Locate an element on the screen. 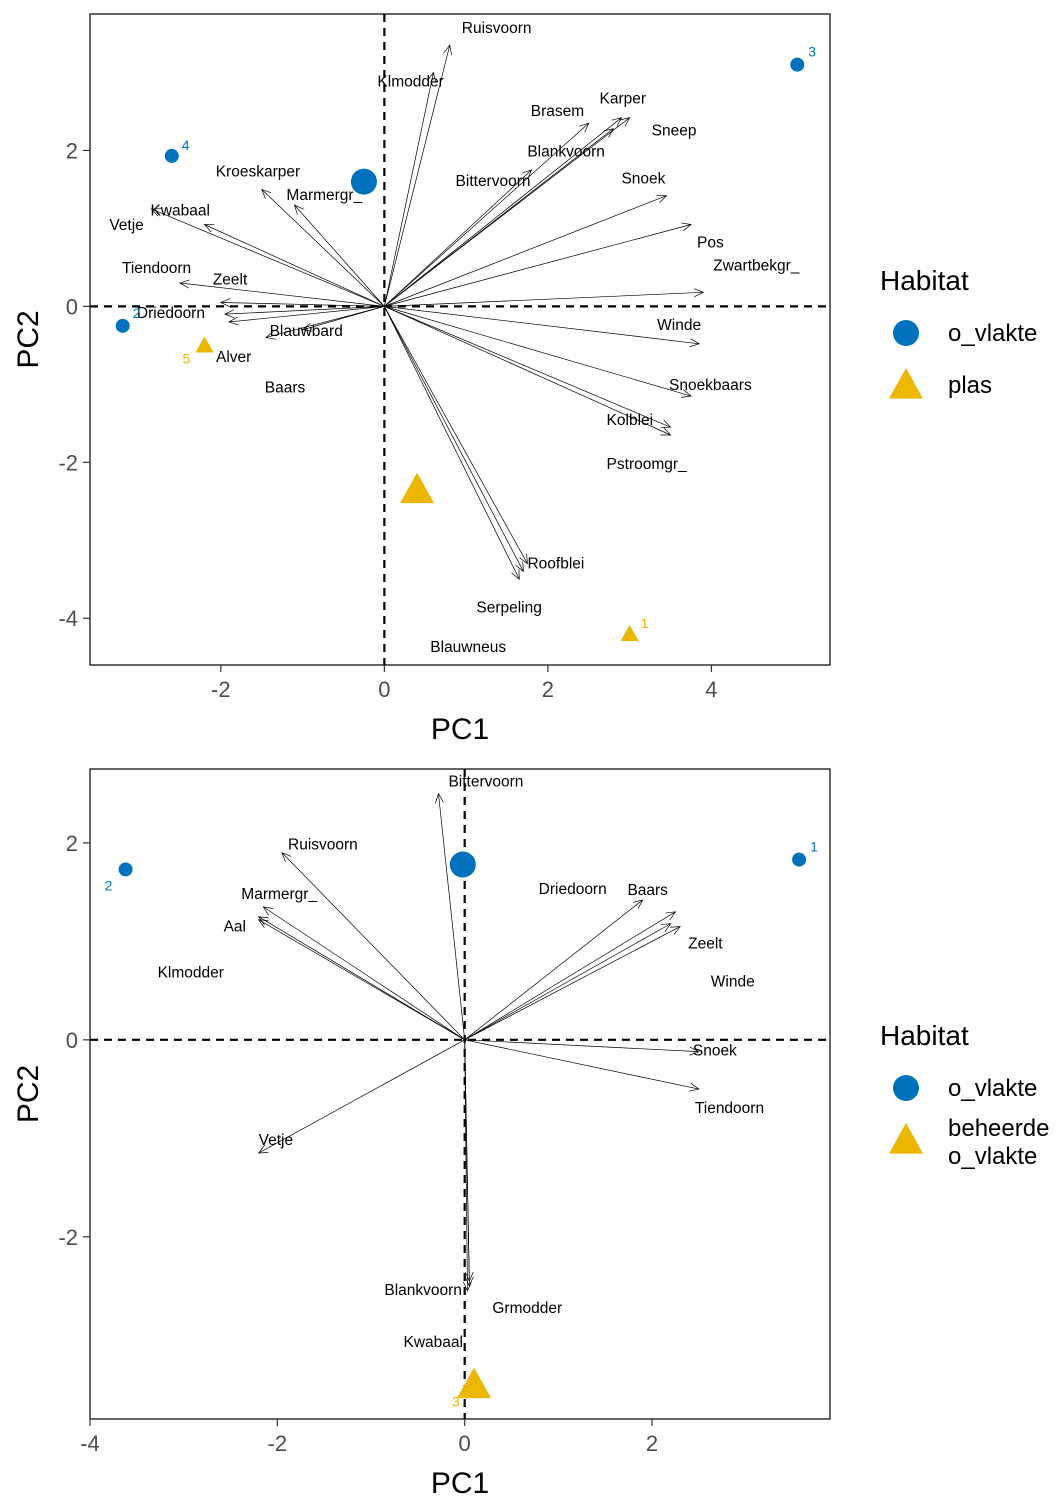  x-tick-label: 4 is located at coordinates (711, 689).